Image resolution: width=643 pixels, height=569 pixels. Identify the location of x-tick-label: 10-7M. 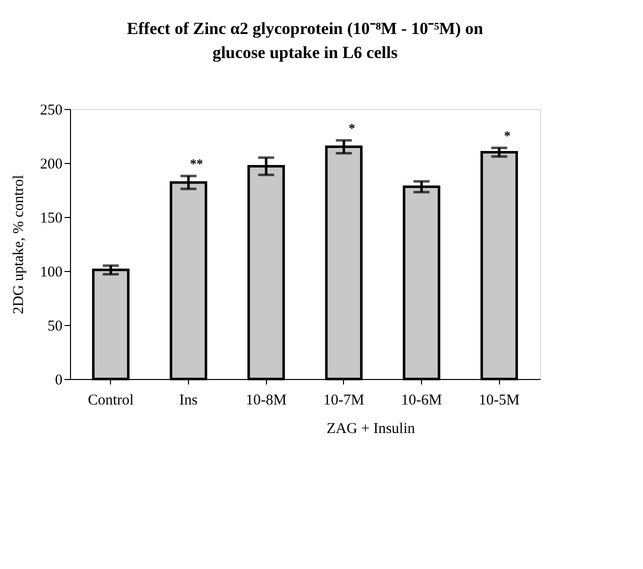
(343, 400).